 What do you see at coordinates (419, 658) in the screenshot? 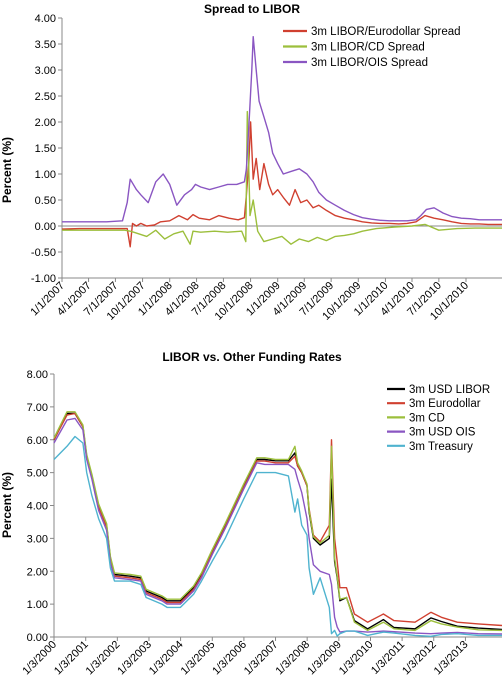
I see `funding-xtick-label: 1/3/2012` at bounding box center [419, 658].